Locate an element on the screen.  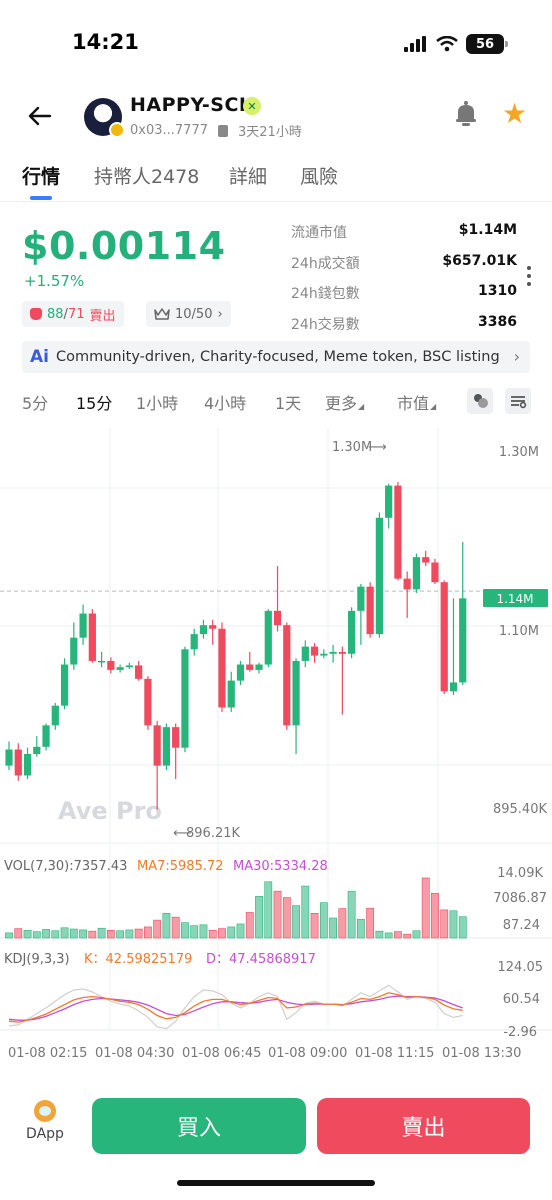
interval-4h: 4小時 is located at coordinates (225, 403).